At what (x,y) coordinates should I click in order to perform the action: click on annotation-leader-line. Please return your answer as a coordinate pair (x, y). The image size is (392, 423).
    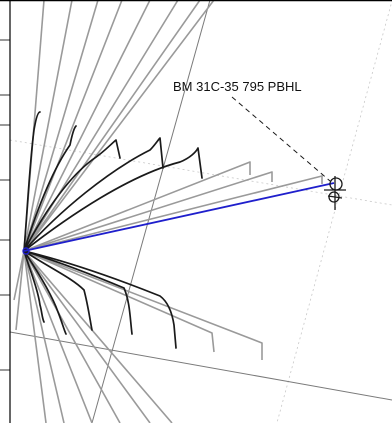
    Looking at the image, I should click on (281, 139).